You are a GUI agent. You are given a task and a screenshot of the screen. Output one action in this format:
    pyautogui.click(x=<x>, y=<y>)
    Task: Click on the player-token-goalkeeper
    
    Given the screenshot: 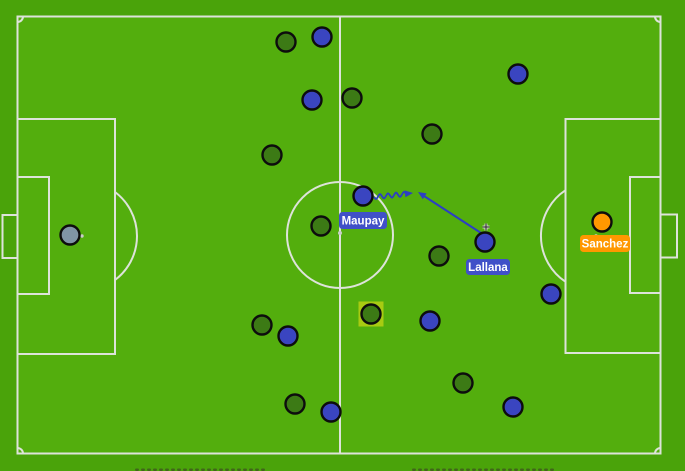 What is the action you would take?
    pyautogui.click(x=70, y=235)
    